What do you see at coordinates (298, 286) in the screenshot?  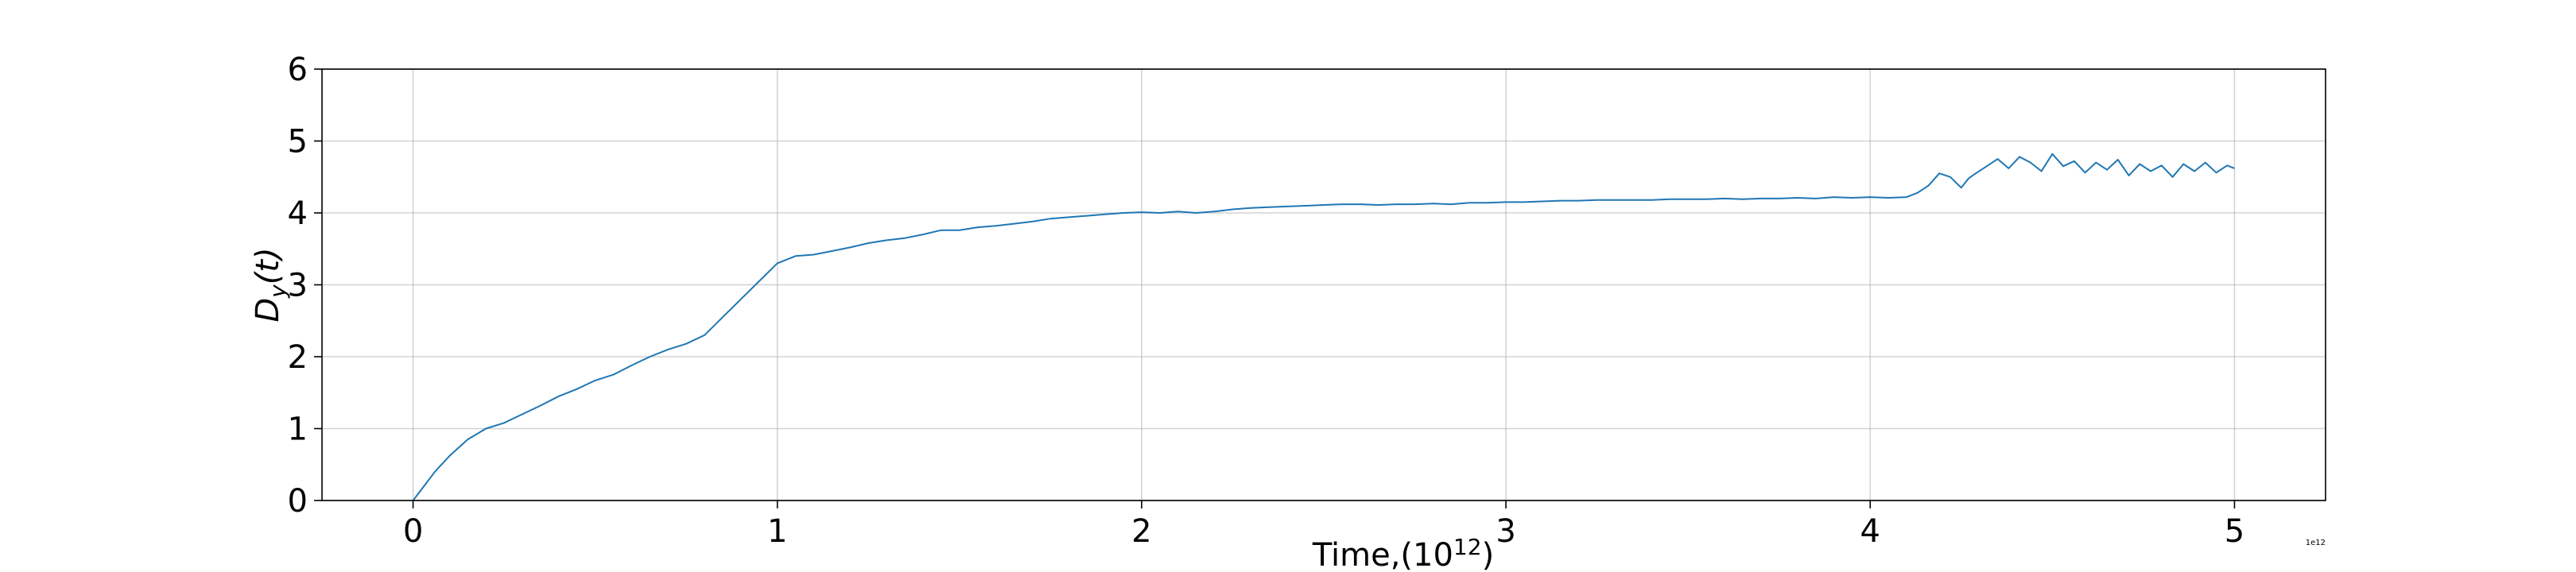 I see `y-tick-label: 3` at bounding box center [298, 286].